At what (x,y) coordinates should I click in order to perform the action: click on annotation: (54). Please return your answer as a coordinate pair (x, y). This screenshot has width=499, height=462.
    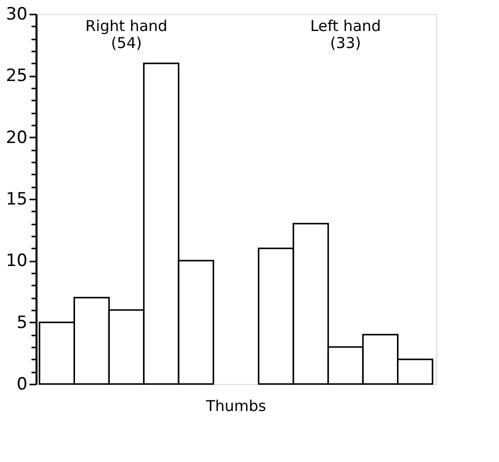
    Looking at the image, I should click on (126, 43).